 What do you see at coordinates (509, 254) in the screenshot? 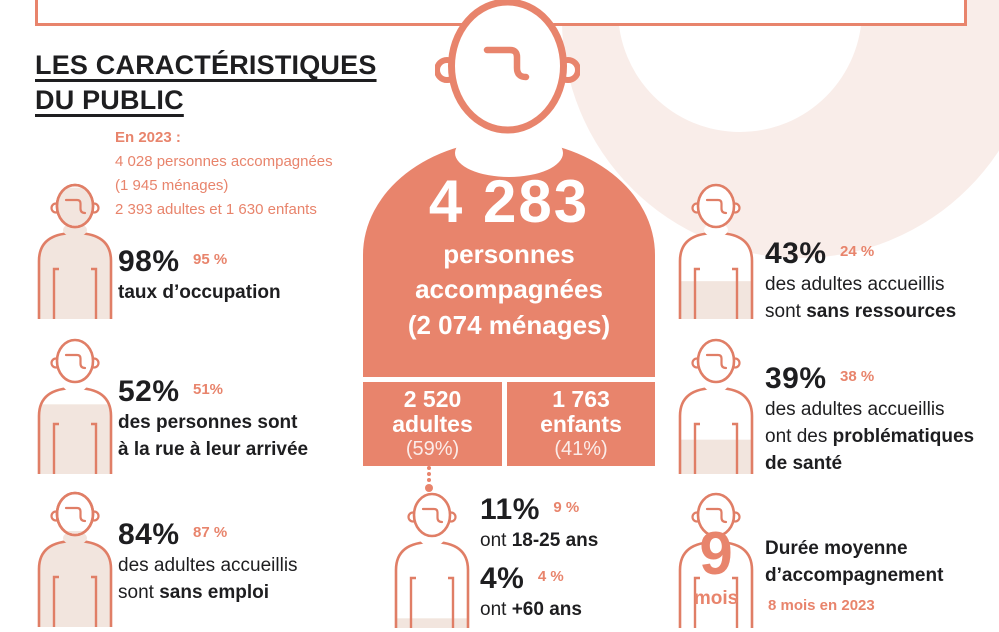
I see `total-persons-label1: personnes` at bounding box center [509, 254].